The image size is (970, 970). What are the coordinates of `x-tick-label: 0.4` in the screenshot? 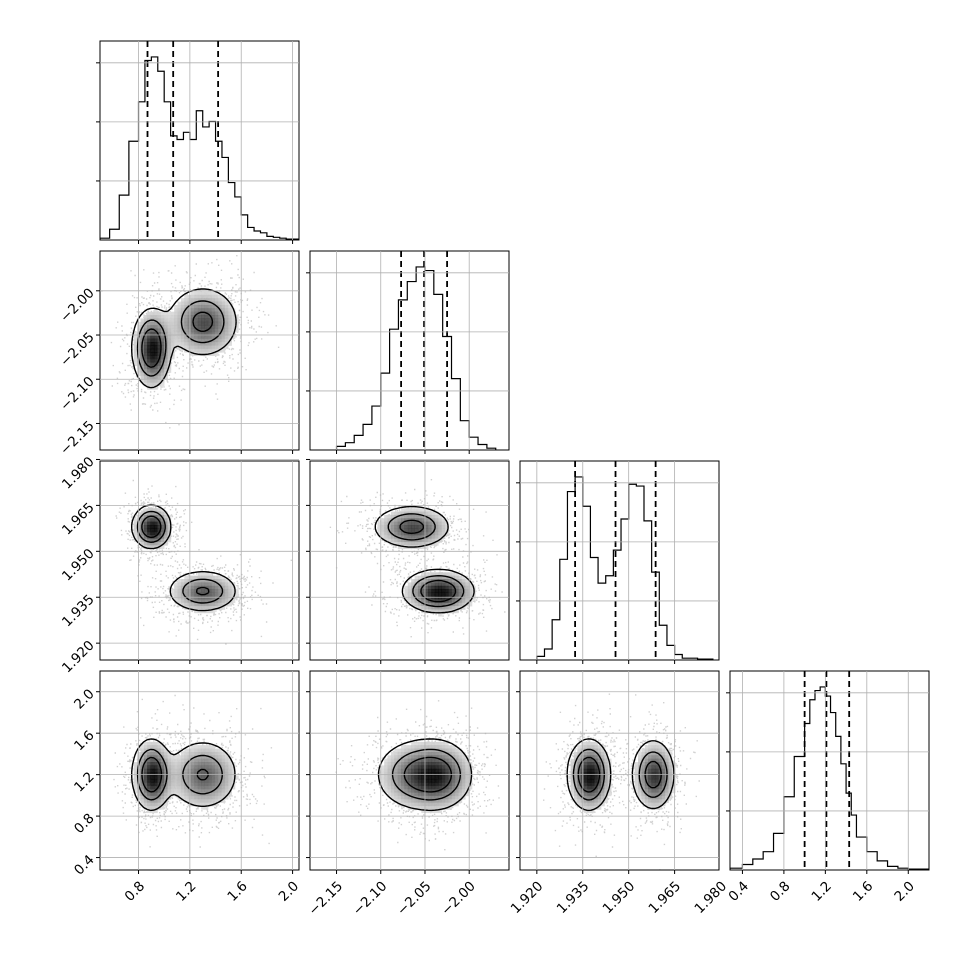 It's located at (739, 891).